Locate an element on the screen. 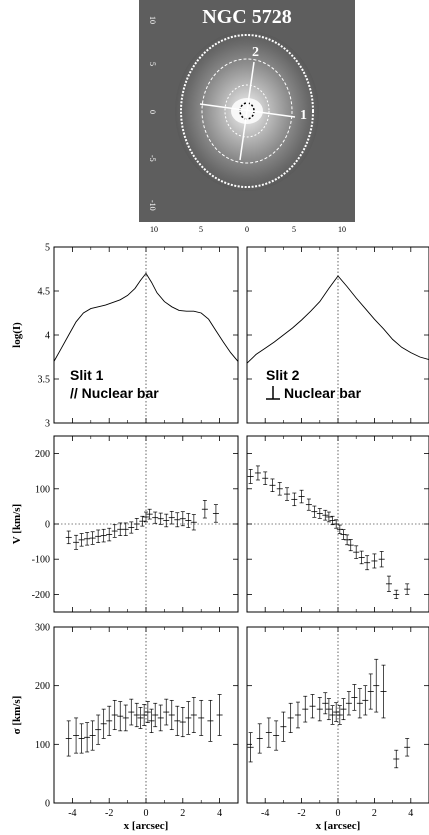  y-tick-label: 100 is located at coordinates (42, 489).